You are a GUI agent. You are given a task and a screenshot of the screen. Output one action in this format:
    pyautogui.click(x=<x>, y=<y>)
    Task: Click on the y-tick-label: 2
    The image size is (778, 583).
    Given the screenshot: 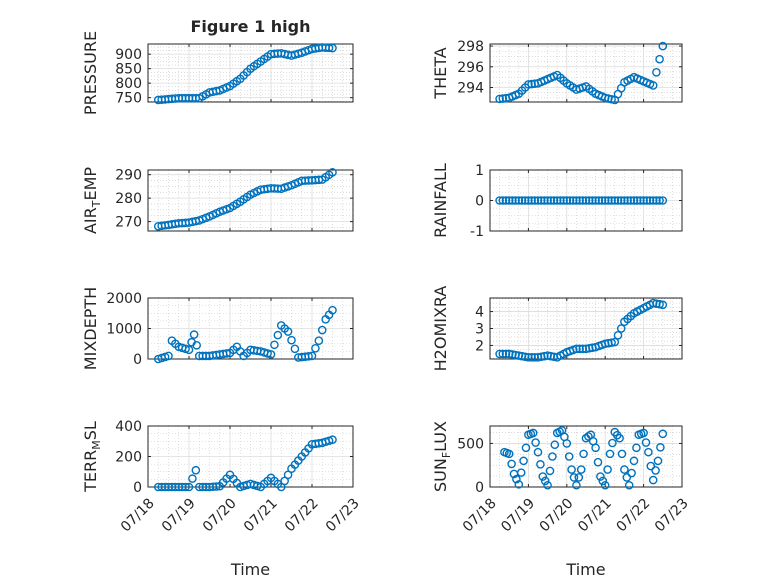 What is the action you would take?
    pyautogui.click(x=479, y=346)
    